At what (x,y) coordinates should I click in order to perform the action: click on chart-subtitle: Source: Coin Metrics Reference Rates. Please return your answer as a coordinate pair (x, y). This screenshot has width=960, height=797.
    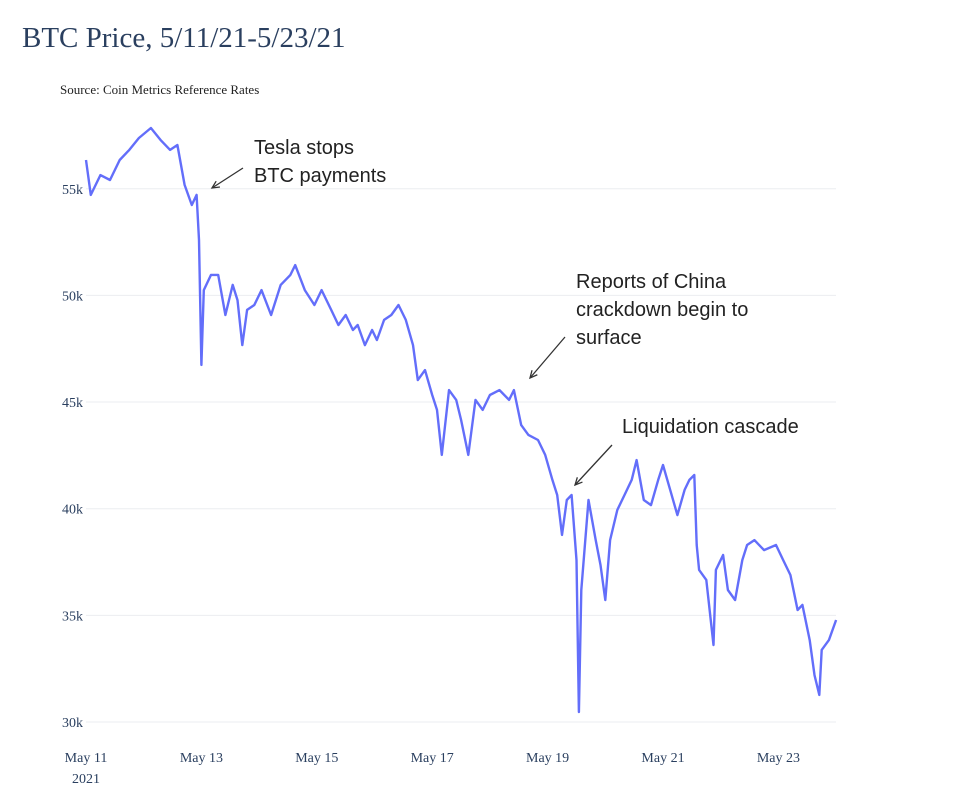
    Looking at the image, I should click on (160, 89).